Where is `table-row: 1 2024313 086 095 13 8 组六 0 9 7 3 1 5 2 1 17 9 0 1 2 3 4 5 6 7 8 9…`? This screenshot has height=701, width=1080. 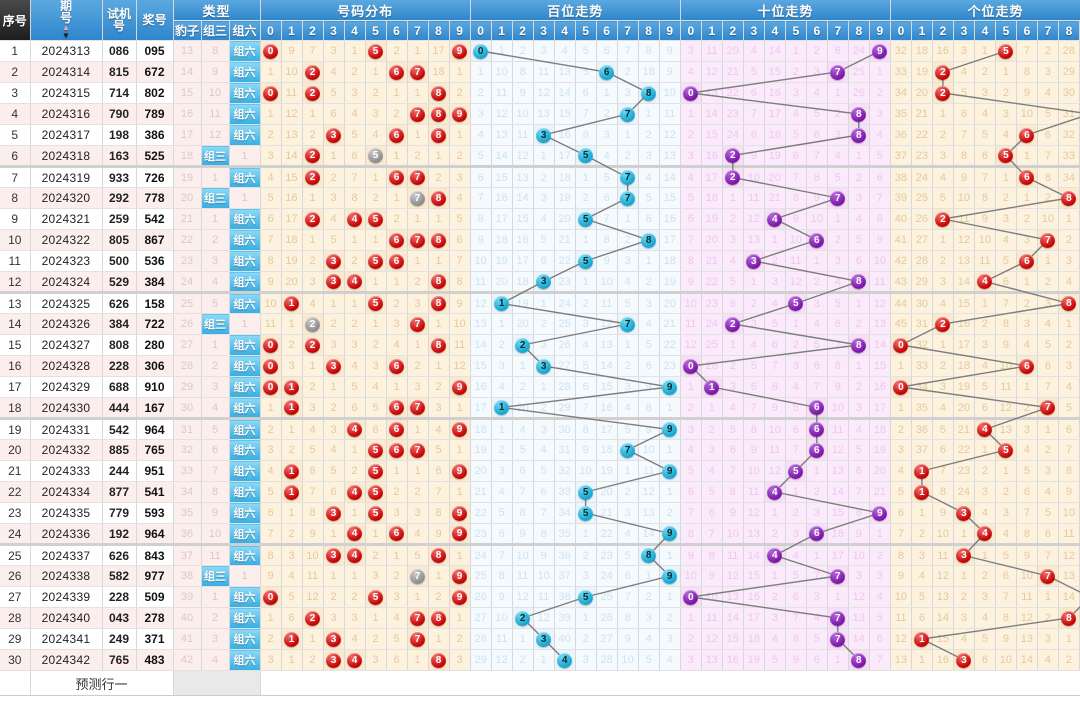
table-row: 1 2024313 086 095 13 8 组六 0 9 7 3 1 5 2 1 17 9 0 1 2 3 4 5 6 7 8 9… is located at coordinates (540, 51).